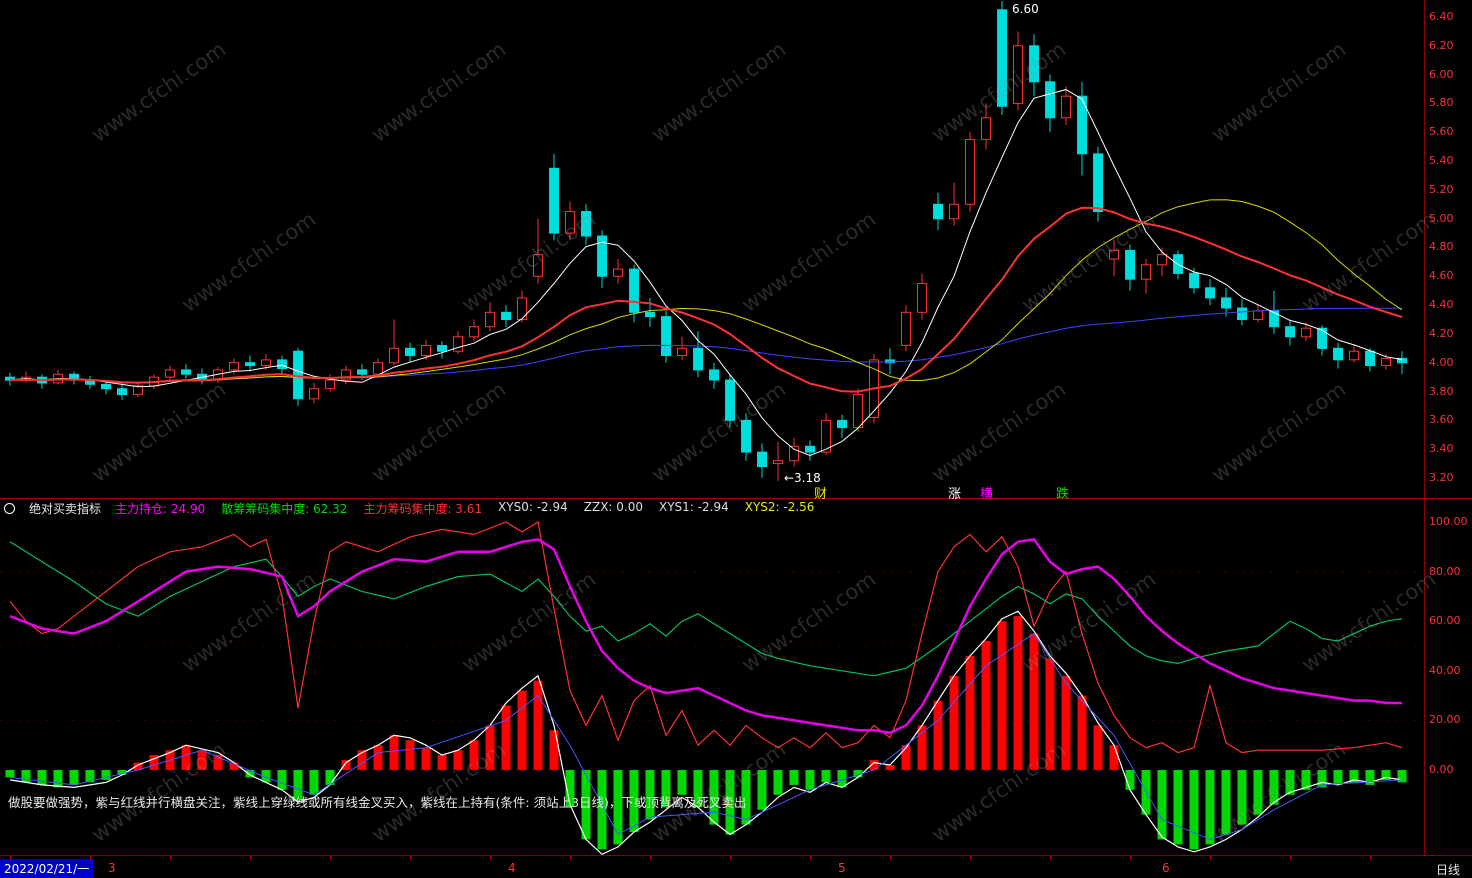  What do you see at coordinates (1441, 189) in the screenshot?
I see `price-axis-label: 5.20` at bounding box center [1441, 189].